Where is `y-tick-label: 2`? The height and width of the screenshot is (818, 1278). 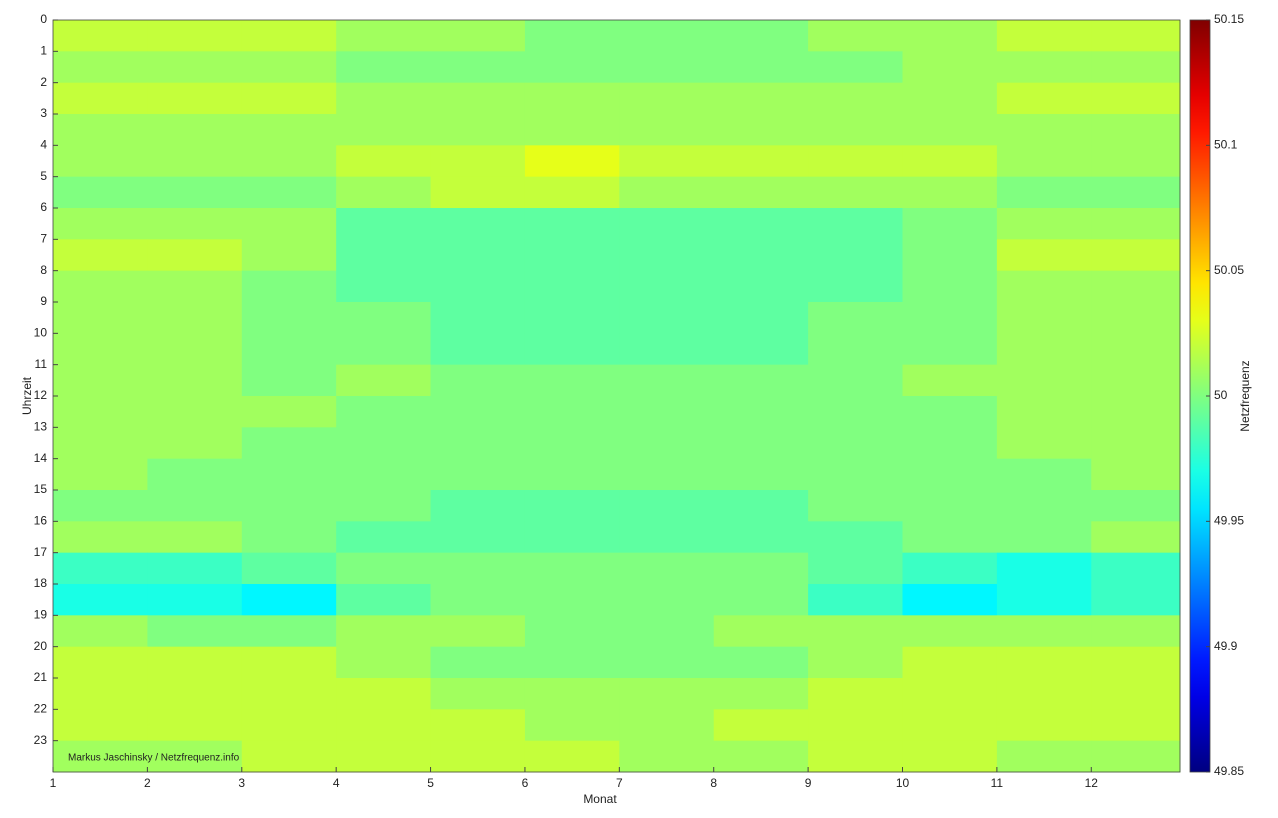
y-tick-label: 2 is located at coordinates (43, 82).